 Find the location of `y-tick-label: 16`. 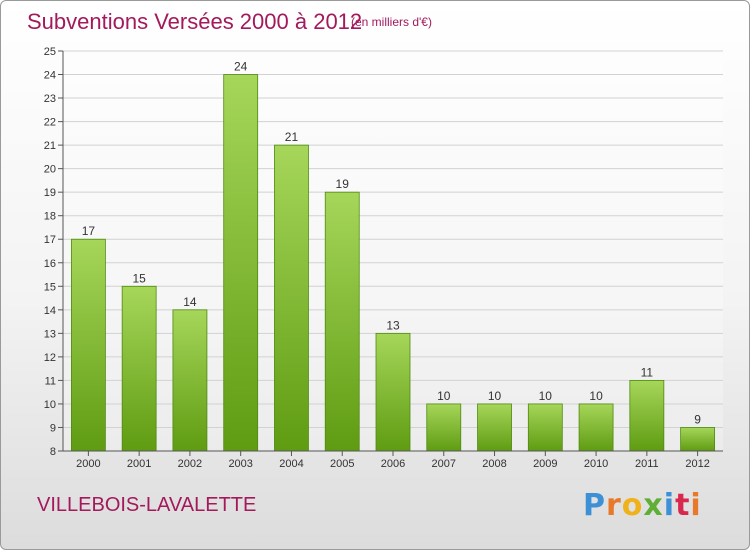

y-tick-label: 16 is located at coordinates (50, 264).